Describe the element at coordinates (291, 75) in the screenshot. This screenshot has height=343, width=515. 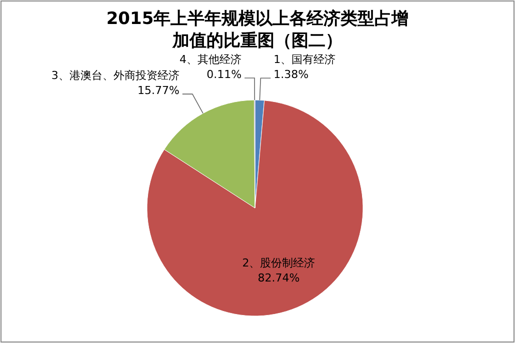
I see `data-label: 1.38%` at that location.